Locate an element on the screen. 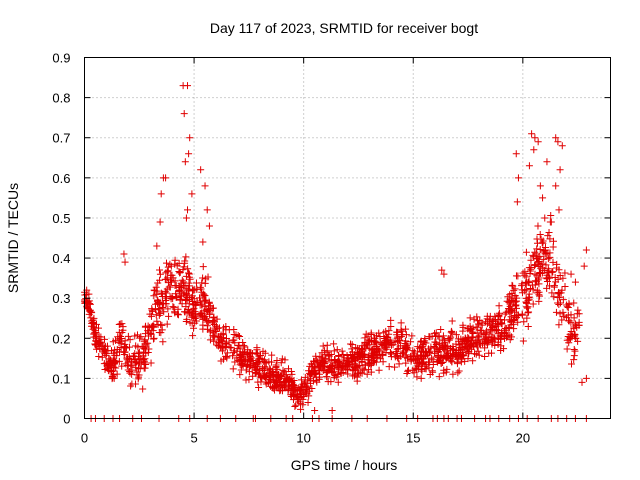  y-axis-label: SRMTID / TECUs is located at coordinates (13, 238).